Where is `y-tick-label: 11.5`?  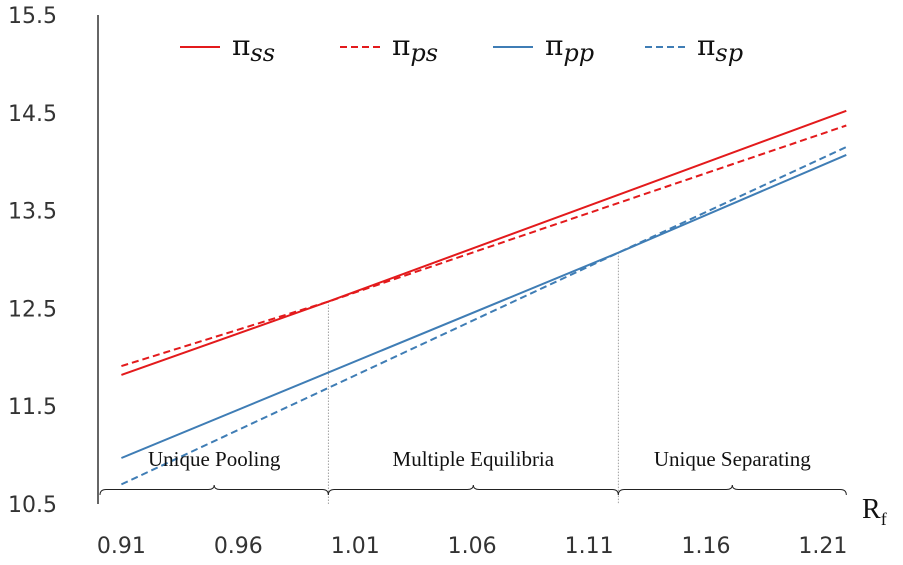
y-tick-label: 11.5 is located at coordinates (32, 407).